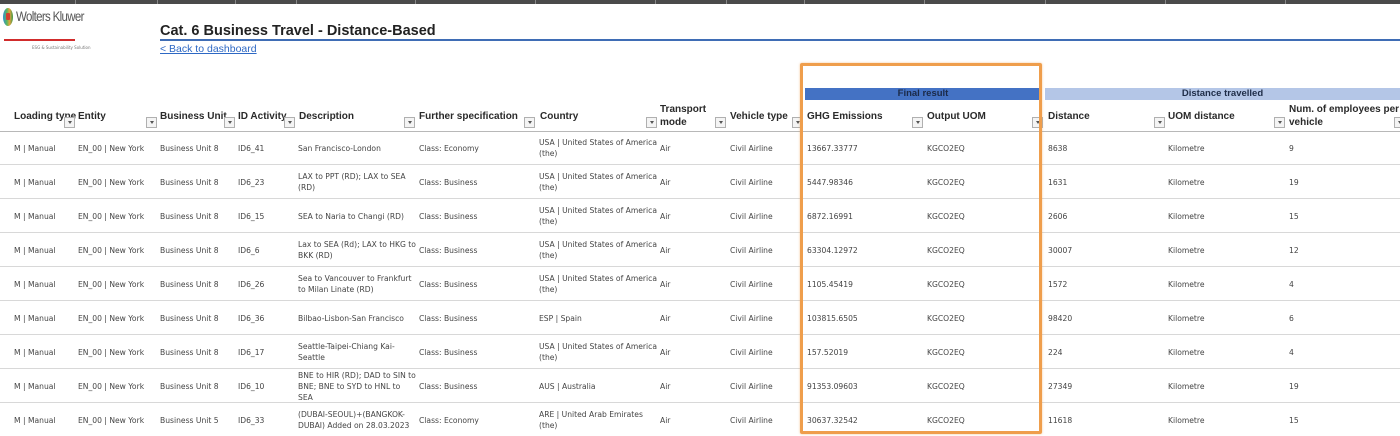  I want to click on cell-country: USA | United States of America (the), so click(598, 148).